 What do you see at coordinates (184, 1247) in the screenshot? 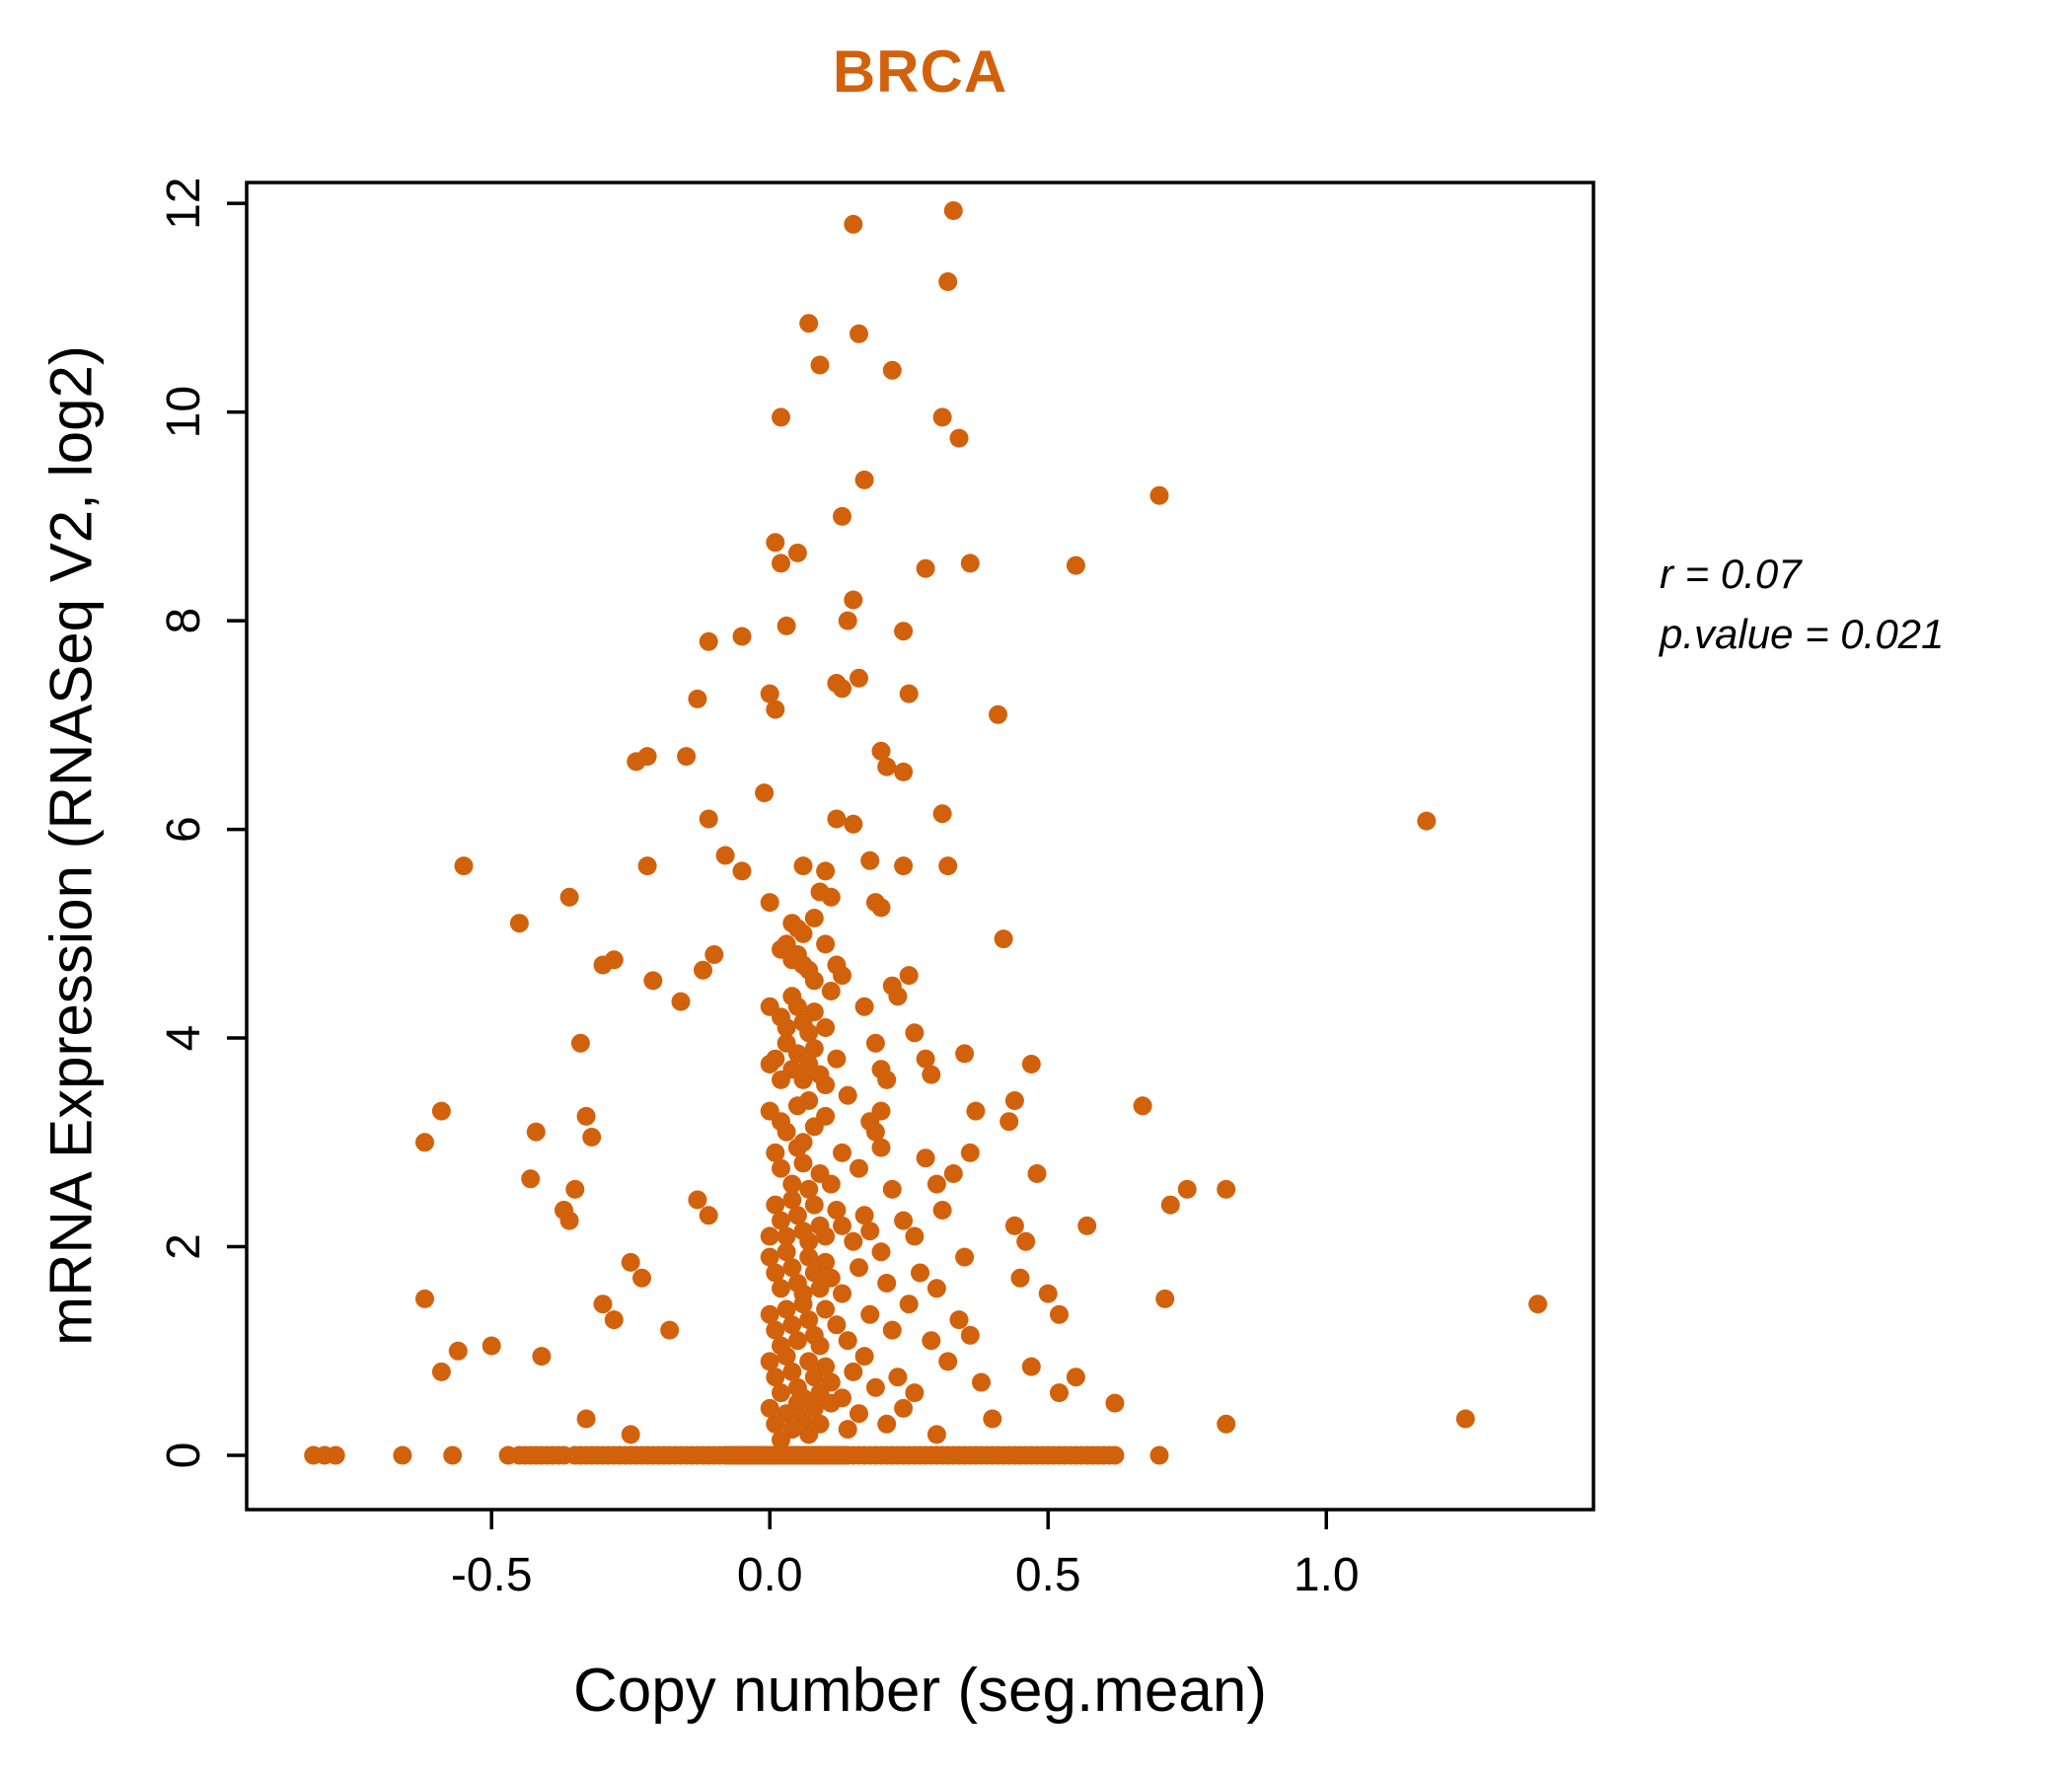
I see `y-tick-label: 2` at bounding box center [184, 1247].